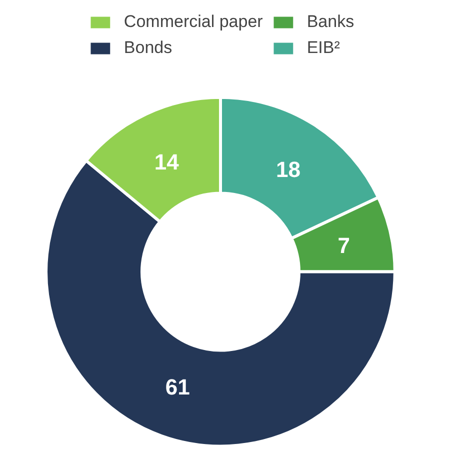 The height and width of the screenshot is (460, 454). I want to click on legend-label: EIB², so click(323, 48).